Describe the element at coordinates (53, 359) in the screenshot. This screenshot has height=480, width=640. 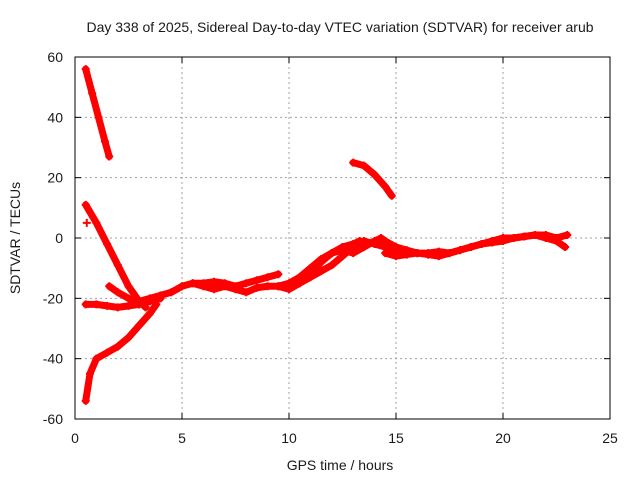
I see `y-tick-label: -40` at that location.